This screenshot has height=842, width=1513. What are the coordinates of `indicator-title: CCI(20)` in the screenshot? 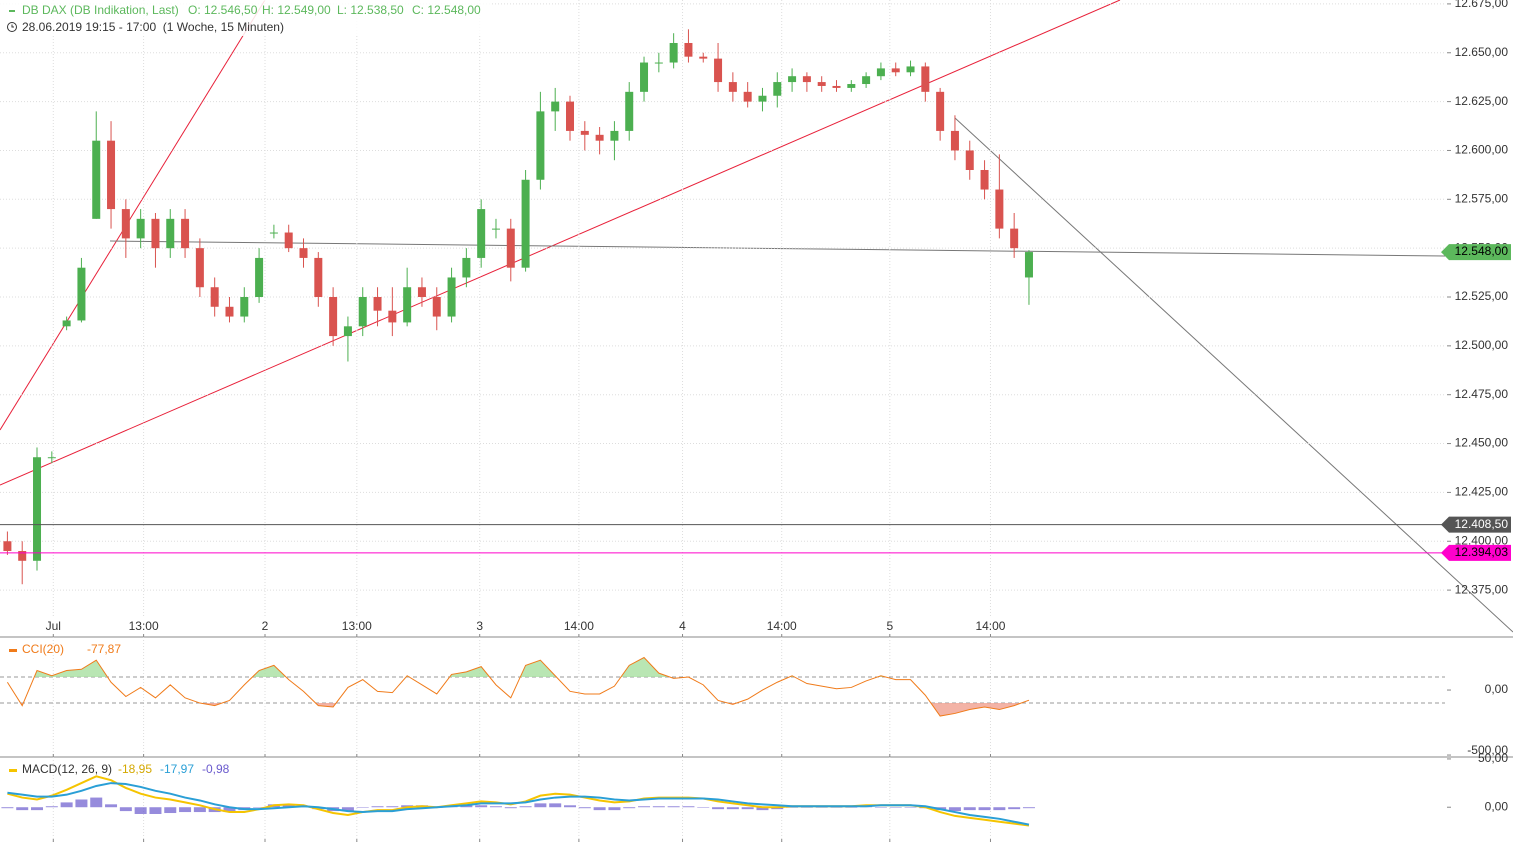 It's located at (43, 649).